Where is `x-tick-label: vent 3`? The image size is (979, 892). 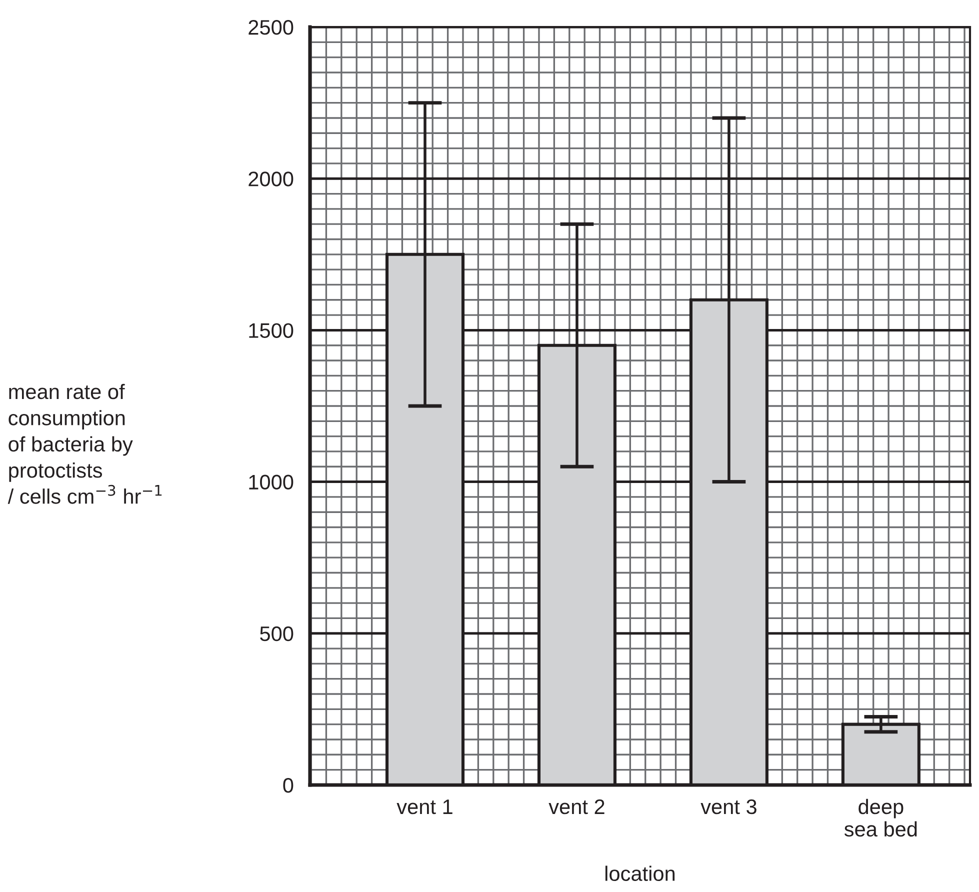 x-tick-label: vent 3 is located at coordinates (728, 806).